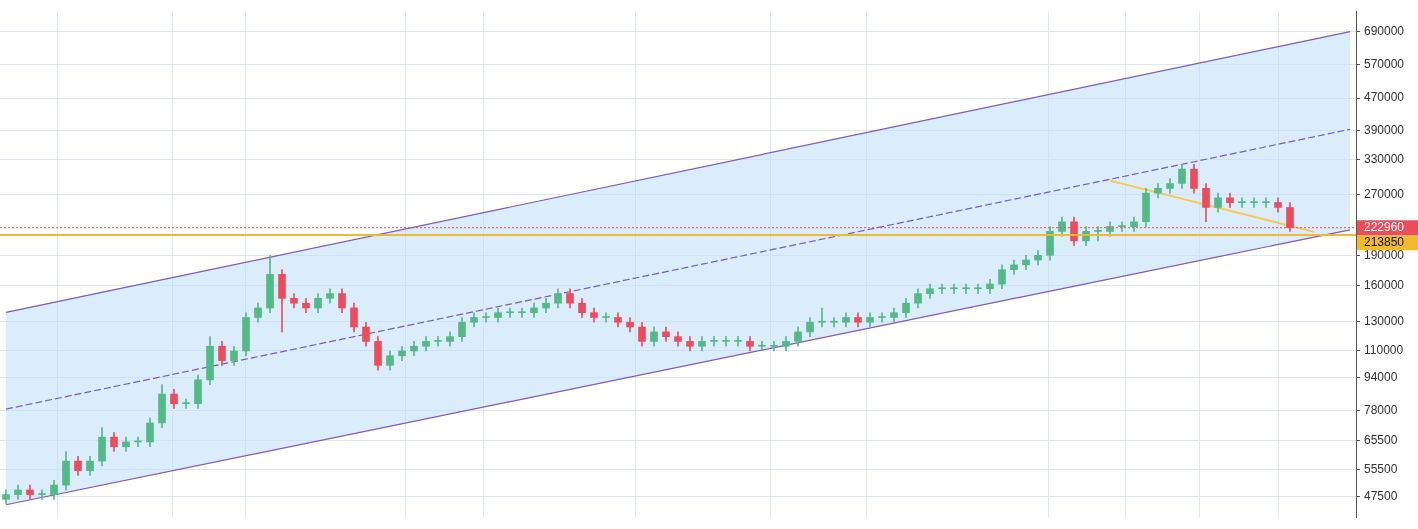 The width and height of the screenshot is (1418, 529). I want to click on y-tick-label: 78000, so click(1381, 409).